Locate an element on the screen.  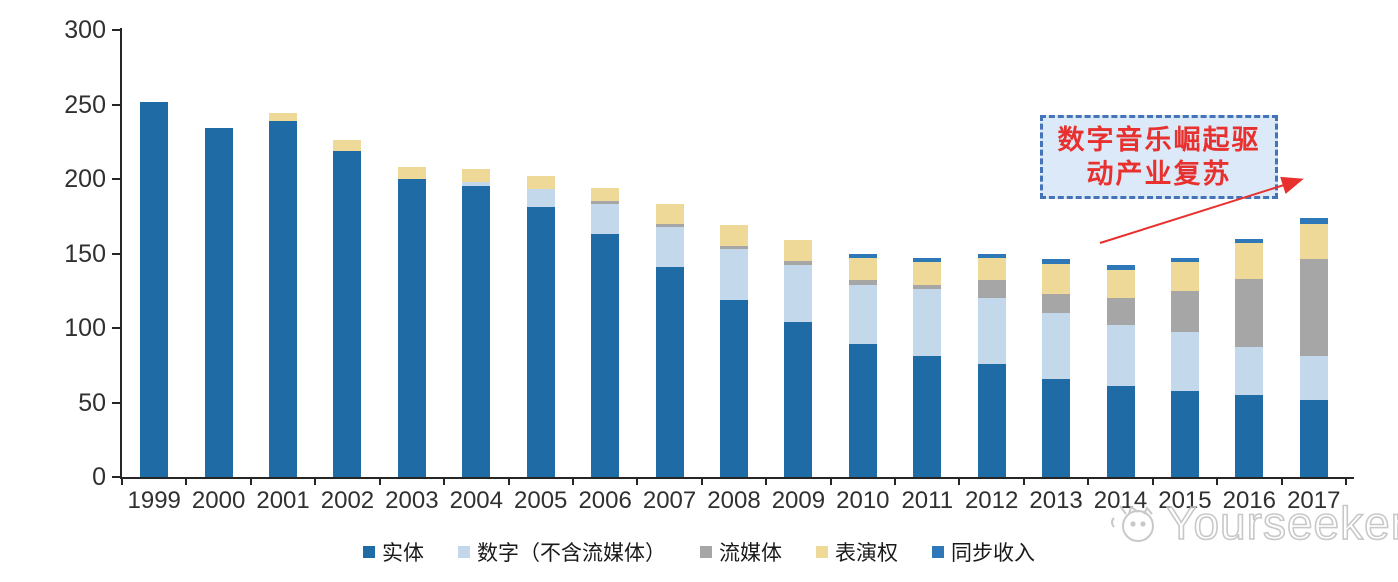
x-axis-label-2008: 2008 is located at coordinates (734, 500).